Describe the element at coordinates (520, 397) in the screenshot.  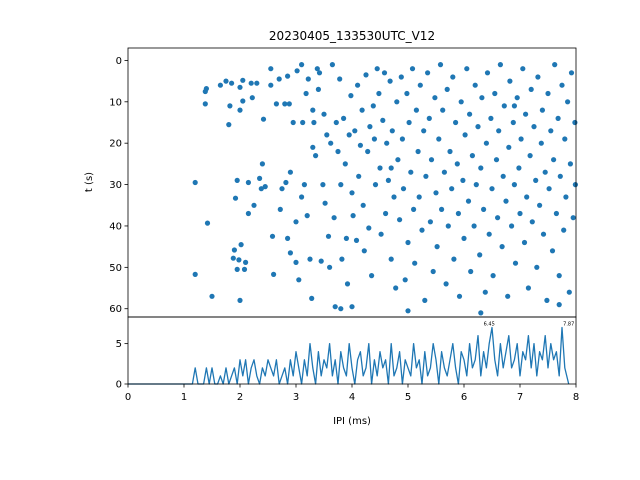
I see `x-tick-label: 7` at that location.